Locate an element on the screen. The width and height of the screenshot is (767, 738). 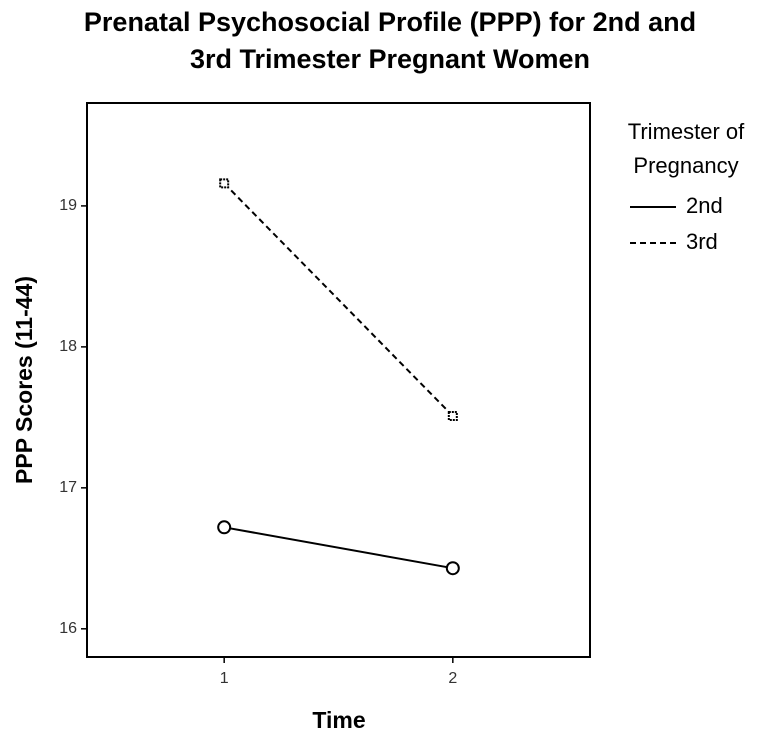
legend-title: Trimester of is located at coordinates (686, 131).